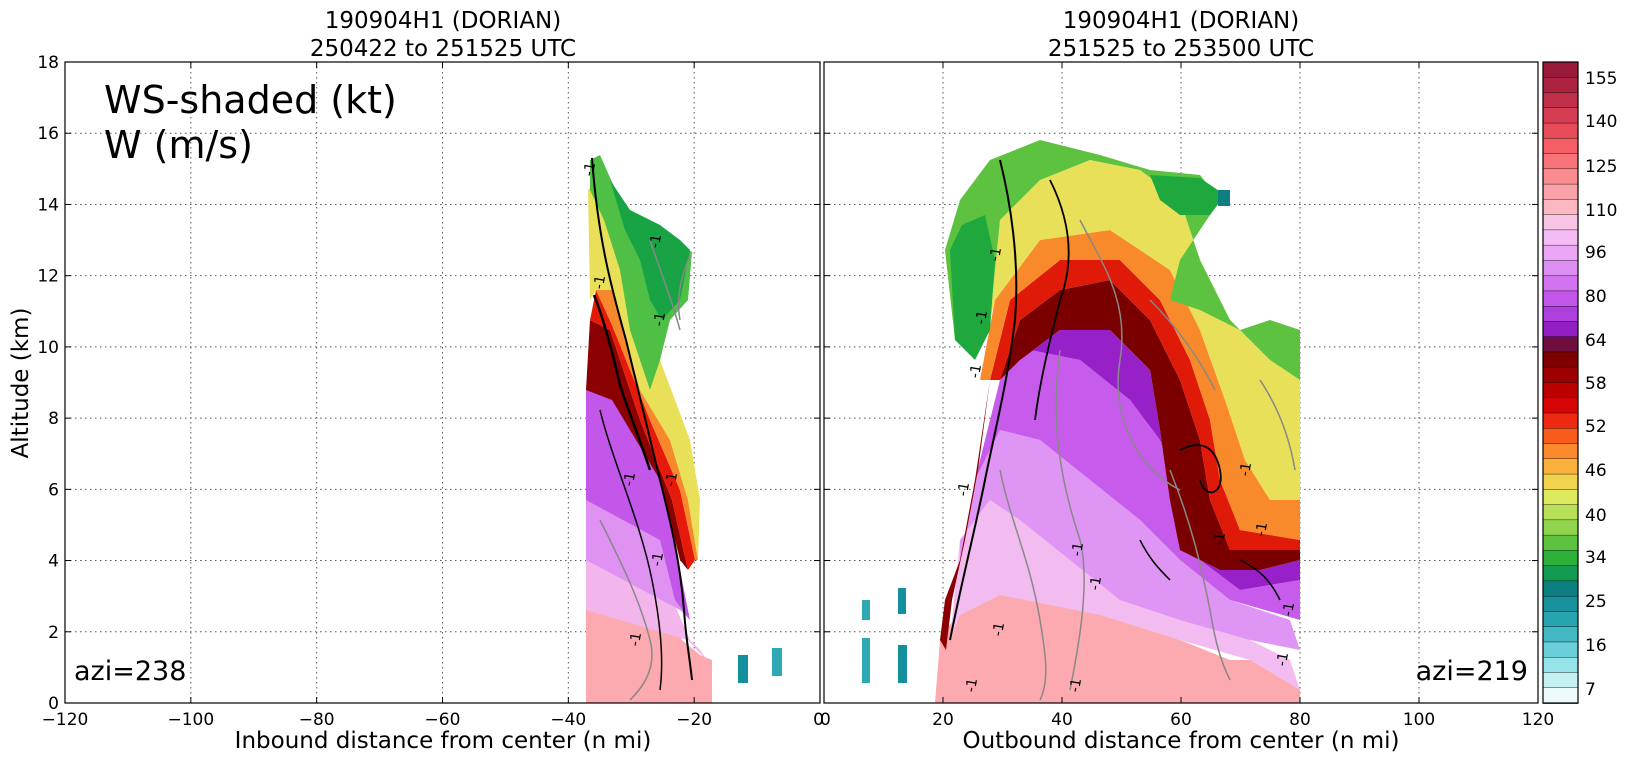 The width and height of the screenshot is (1626, 762). What do you see at coordinates (443, 21) in the screenshot?
I see `left-title-line1: 190904H1 (DORIAN)` at bounding box center [443, 21].